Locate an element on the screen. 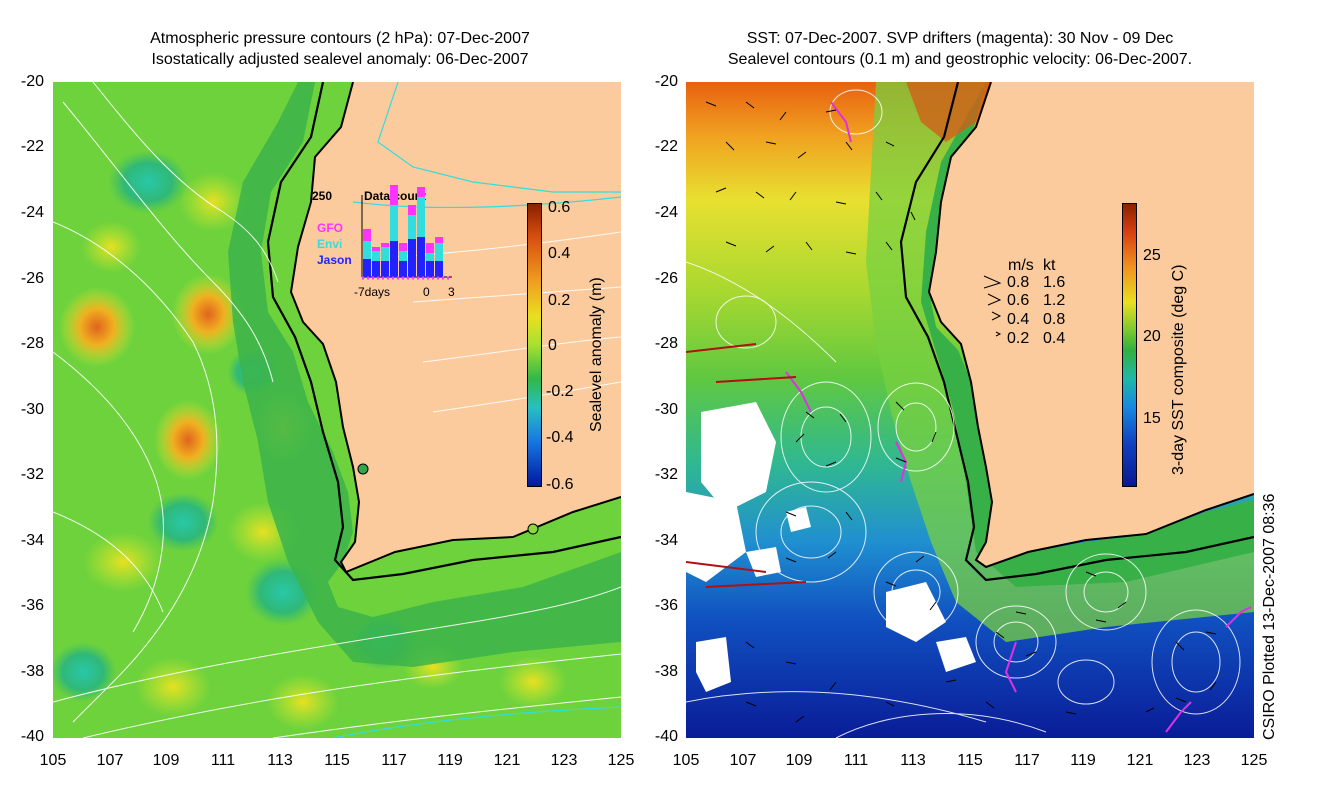 This screenshot has width=1320, height=810. left-ytick-8: -36 is located at coordinates (32, 605).